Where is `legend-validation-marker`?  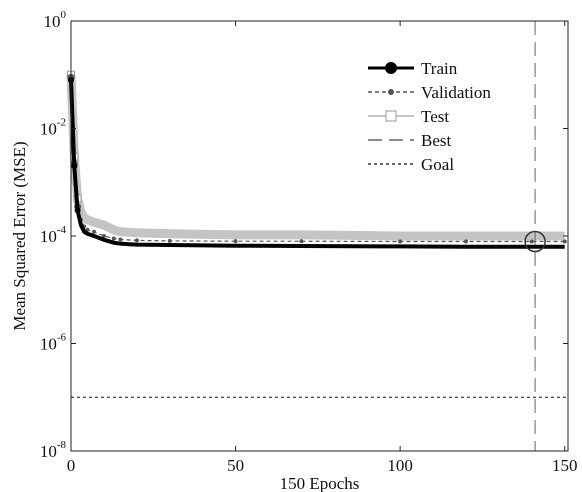
legend-validation-marker is located at coordinates (391, 92).